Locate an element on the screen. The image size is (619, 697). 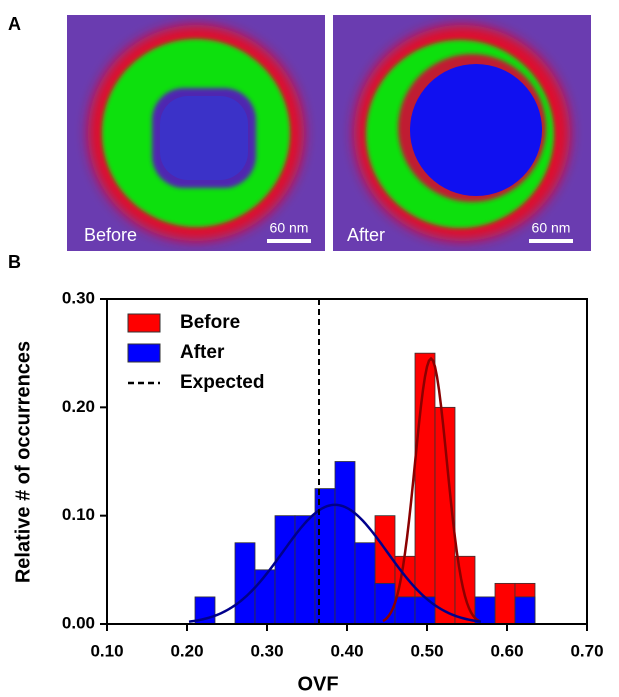
y-tick-label: 0.10 is located at coordinates (78, 514).